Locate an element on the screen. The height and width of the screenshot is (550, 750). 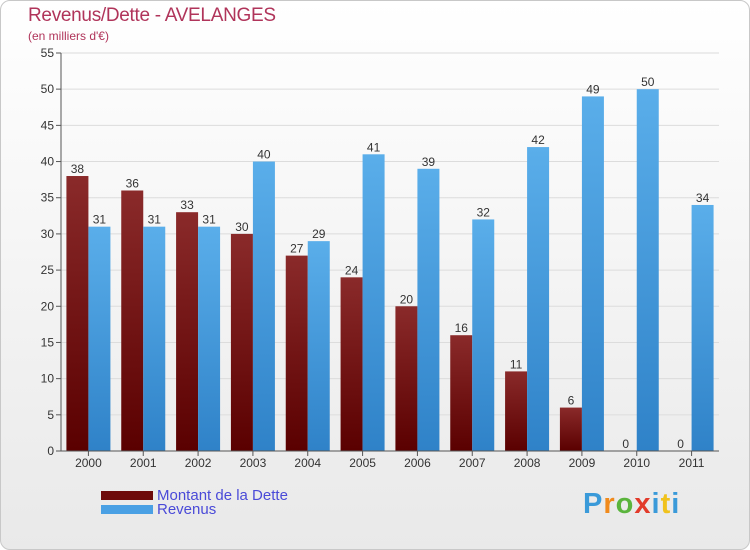
data-label: 11 is located at coordinates (516, 364).